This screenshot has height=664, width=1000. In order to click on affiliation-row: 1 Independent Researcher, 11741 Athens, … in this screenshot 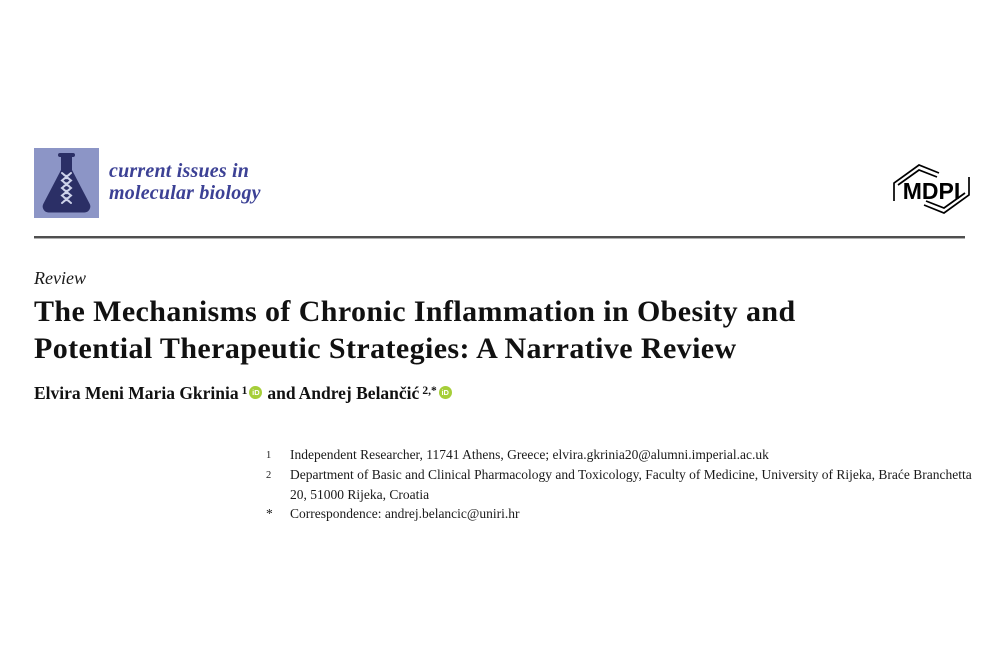, I will do `click(623, 455)`.